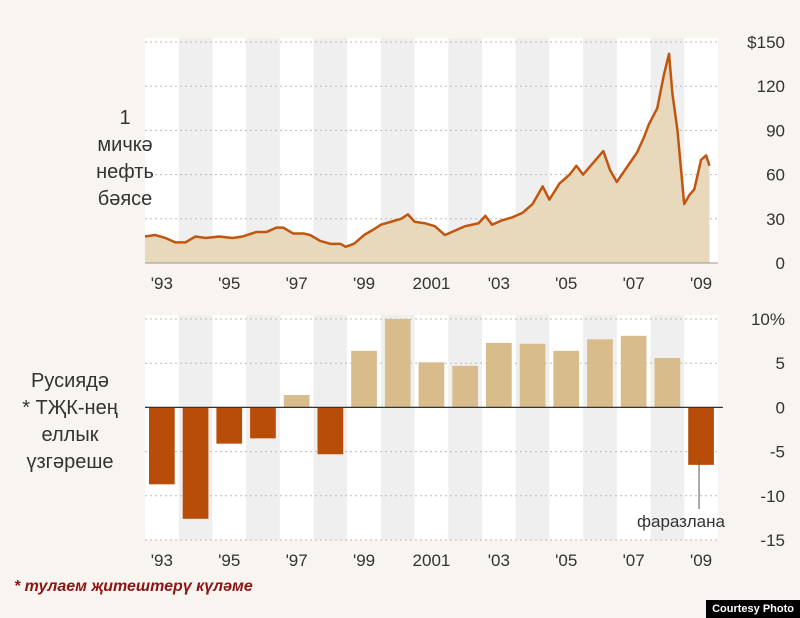 The width and height of the screenshot is (800, 618). What do you see at coordinates (162, 446) in the screenshot?
I see `gdp-bar-1993` at bounding box center [162, 446].